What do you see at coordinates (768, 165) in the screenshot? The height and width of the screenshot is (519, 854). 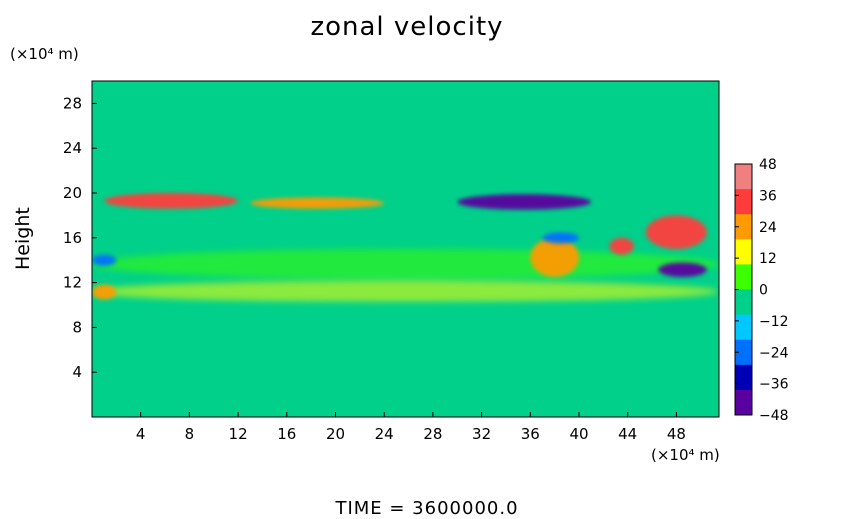 I see `colorbar-tick-label: 48` at bounding box center [768, 165].